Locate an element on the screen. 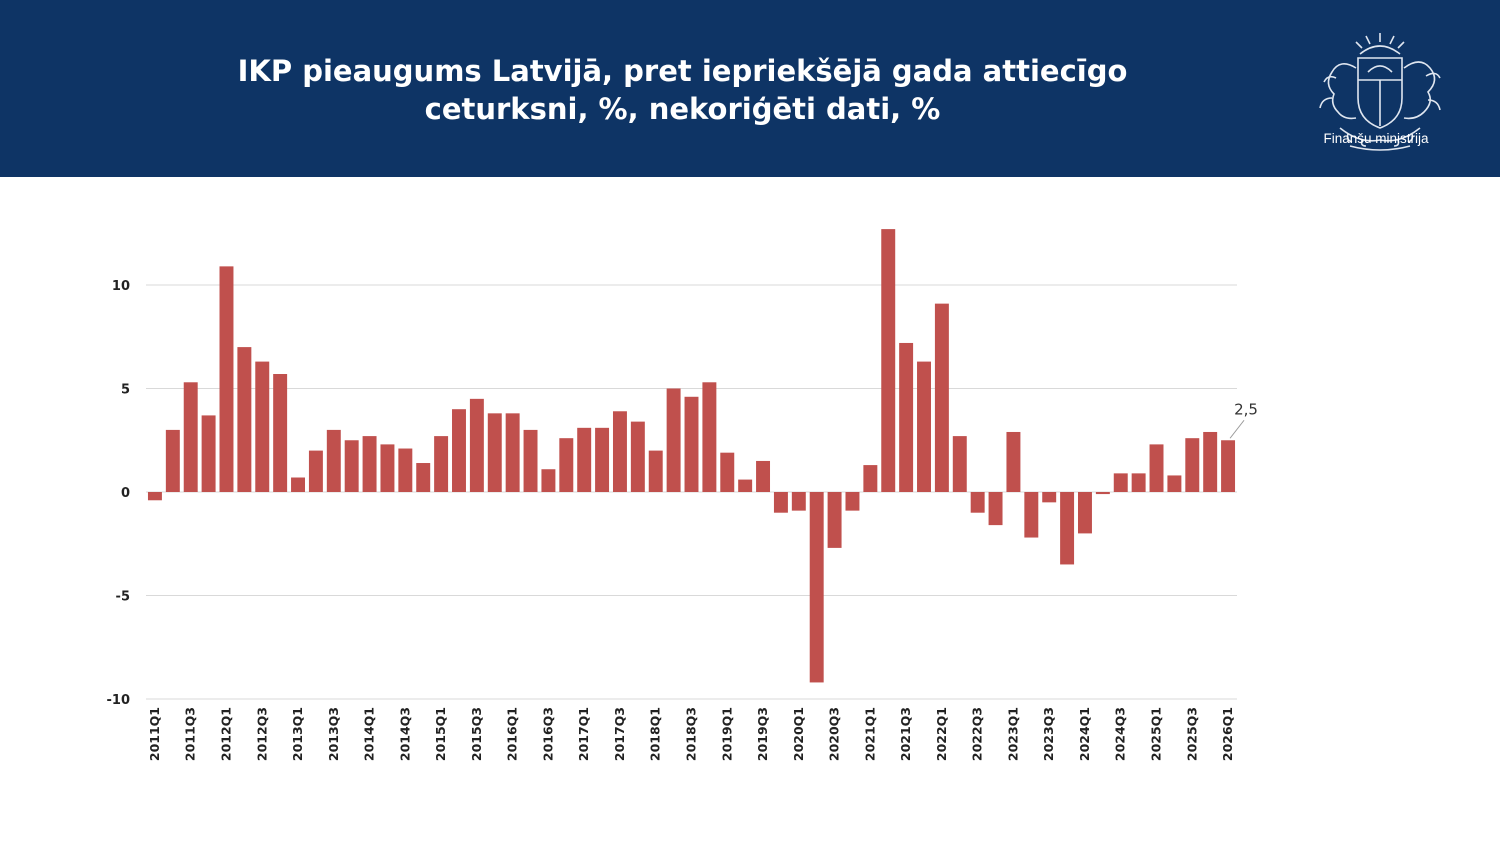 This screenshot has width=1500, height=860. x-tick-label: 2019Q1 is located at coordinates (726, 734).